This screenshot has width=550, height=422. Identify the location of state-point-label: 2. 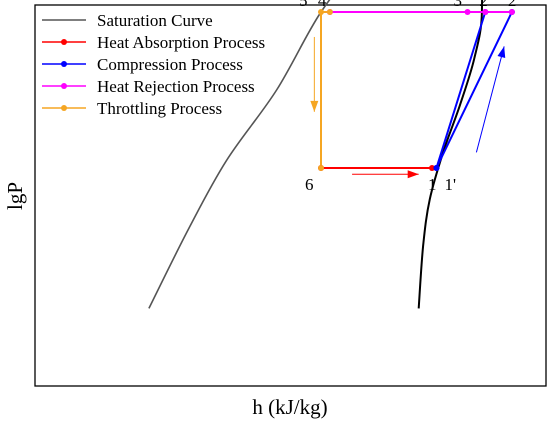
(483, 5).